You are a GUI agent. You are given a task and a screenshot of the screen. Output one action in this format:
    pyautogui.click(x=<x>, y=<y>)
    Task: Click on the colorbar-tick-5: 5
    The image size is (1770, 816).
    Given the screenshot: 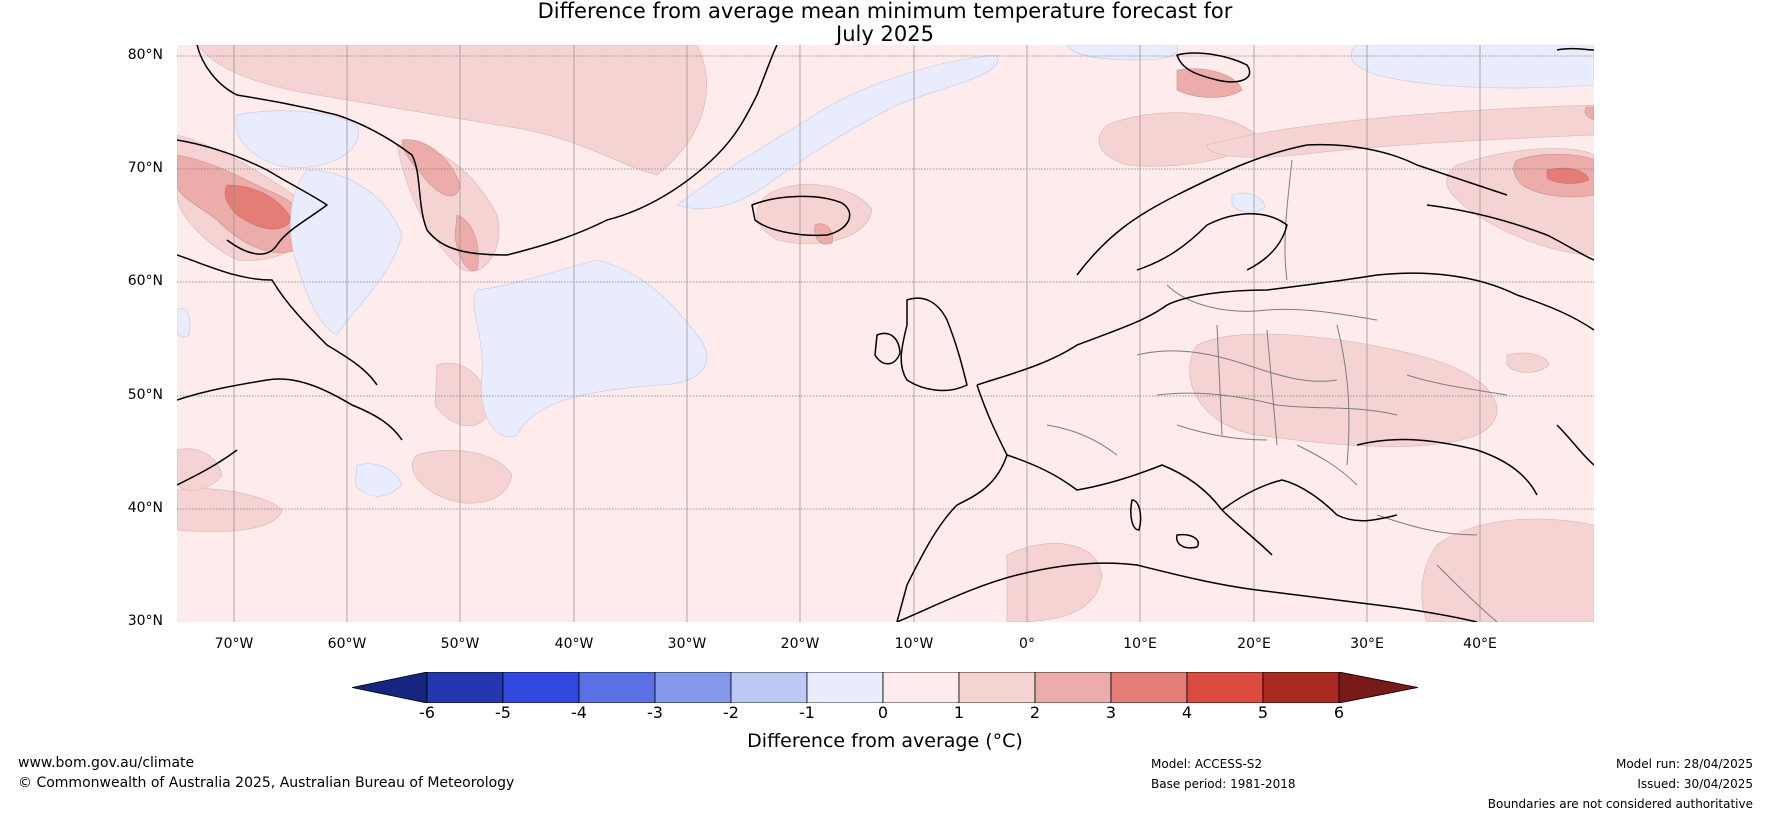 What is the action you would take?
    pyautogui.click(x=1263, y=712)
    